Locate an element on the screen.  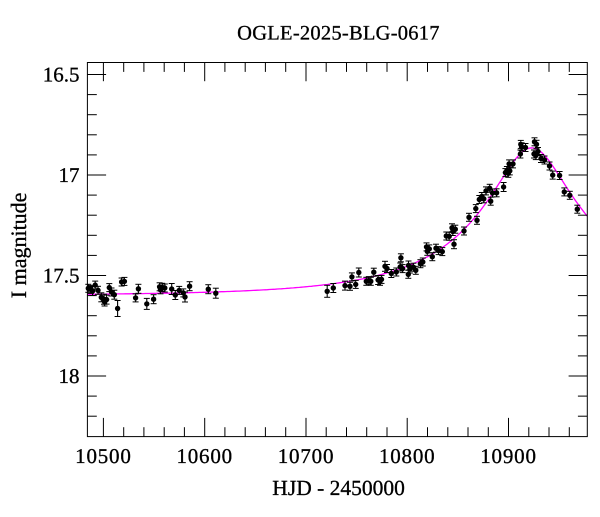
svg-text: 10700 is located at coordinates (306, 456).